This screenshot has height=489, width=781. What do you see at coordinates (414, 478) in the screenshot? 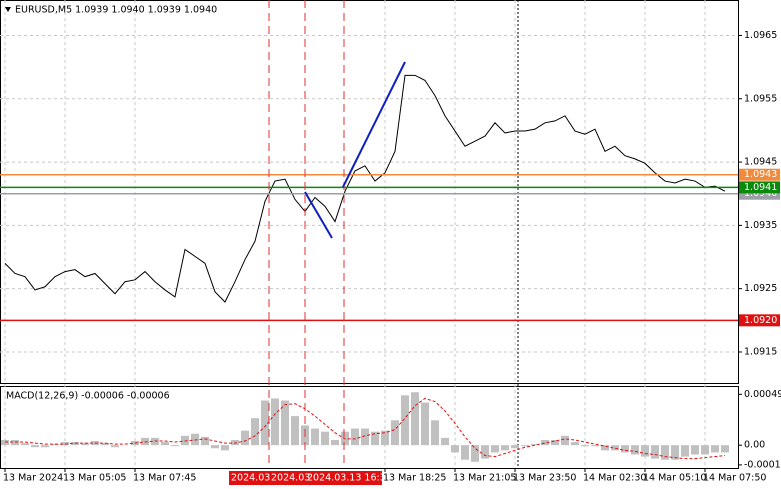
I see `x-tick-label: 13 Mar 18:25` at bounding box center [414, 478].